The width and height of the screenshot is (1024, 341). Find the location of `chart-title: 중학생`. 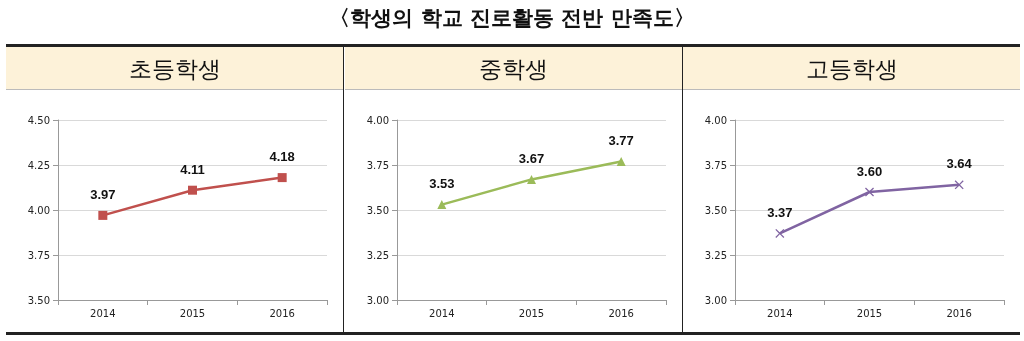

chart-title: 중학생 is located at coordinates (513, 68).